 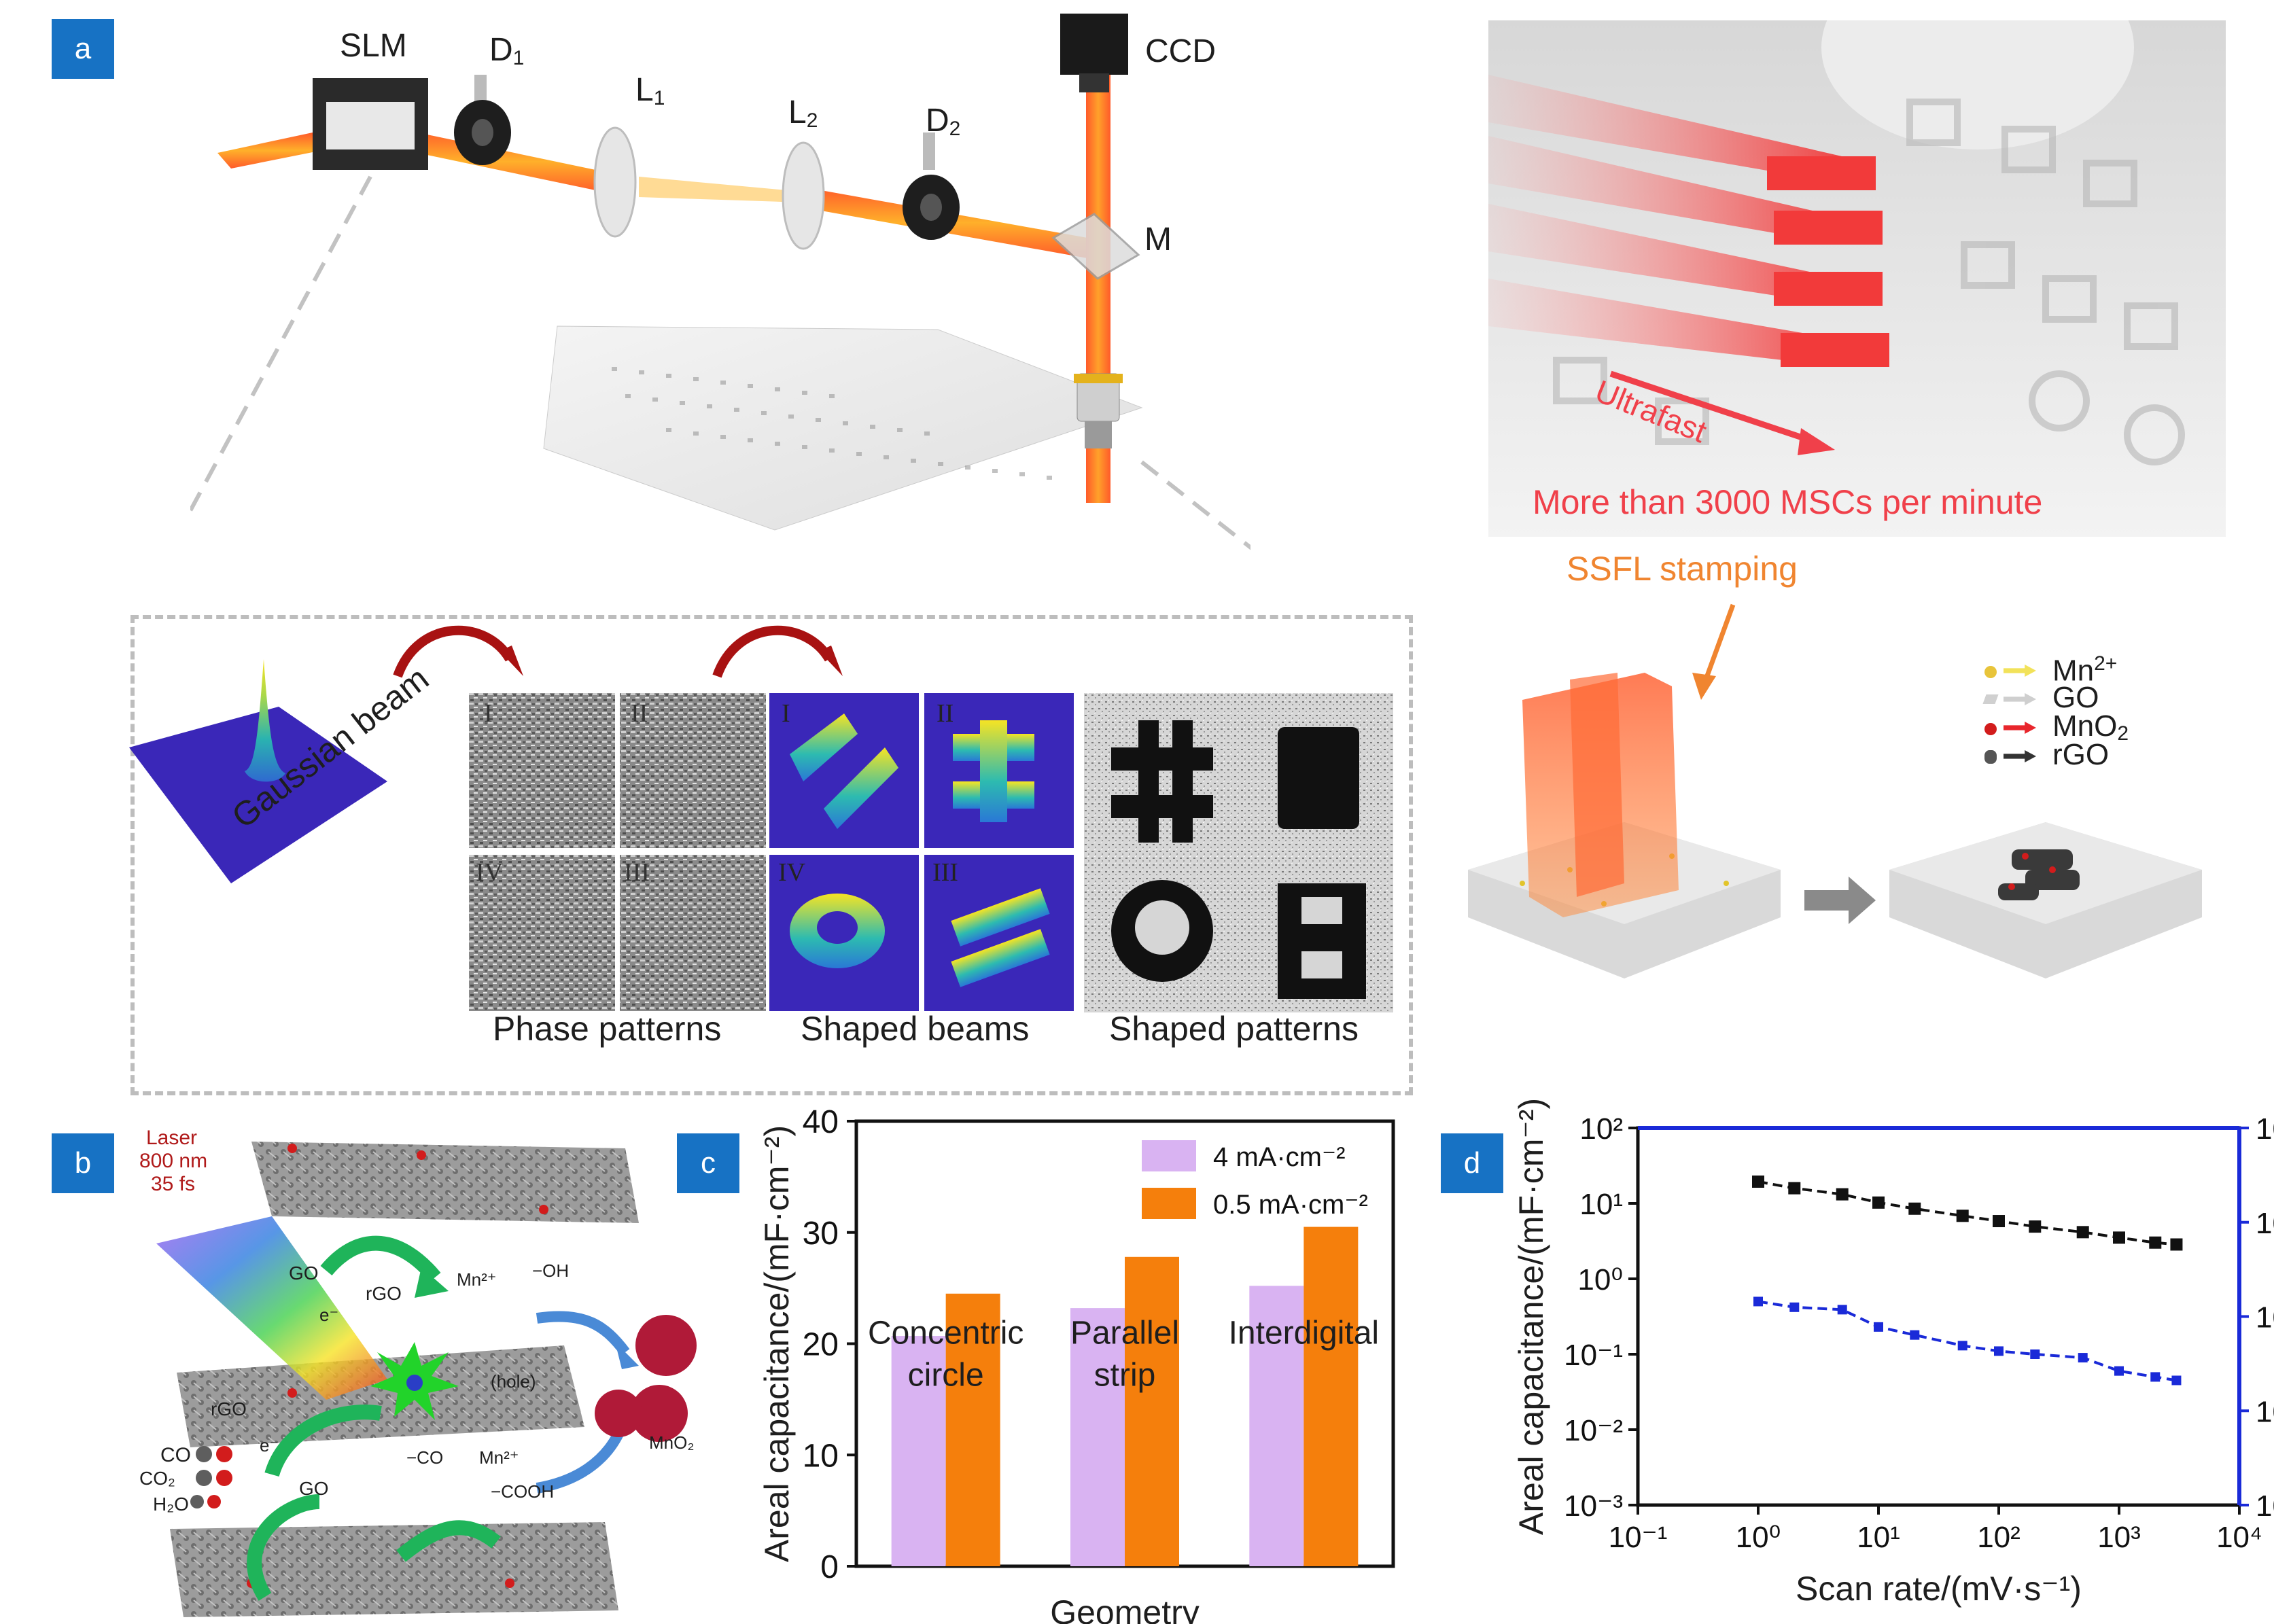 What do you see at coordinates (945, 872) in the screenshot?
I see `beam-label-4: III` at bounding box center [945, 872].